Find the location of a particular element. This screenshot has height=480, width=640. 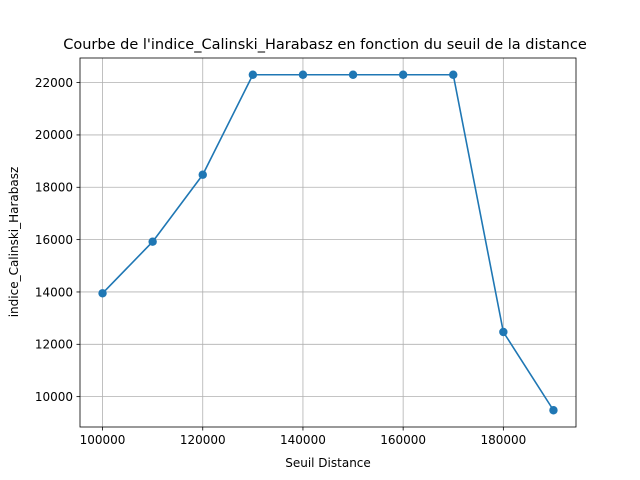

x-tick-label: 160000 is located at coordinates (403, 440).